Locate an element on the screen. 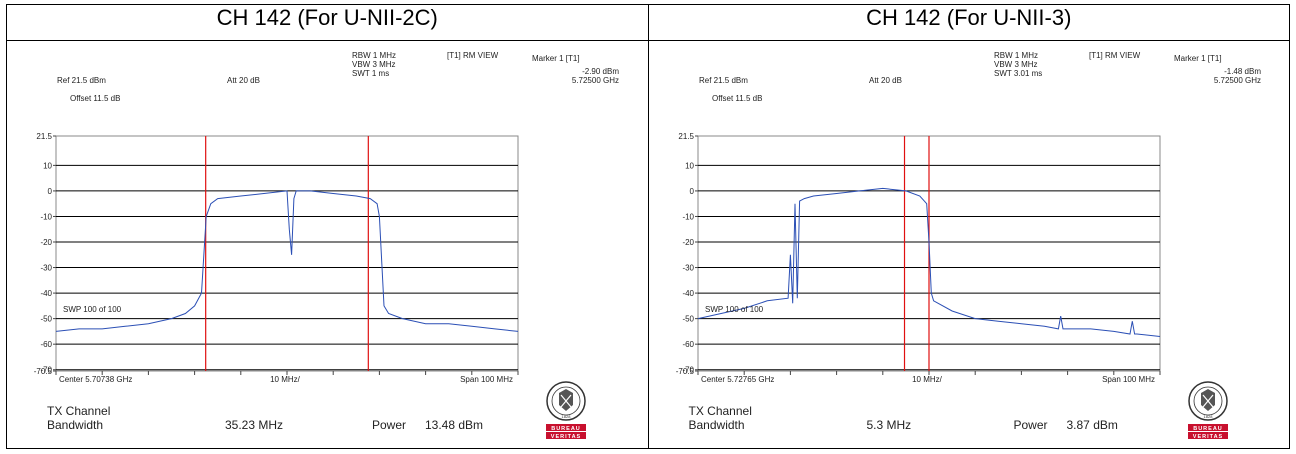 The height and width of the screenshot is (454, 1296). panel-title-2: CH 142 (For U-NII-3) is located at coordinates (968, 22).